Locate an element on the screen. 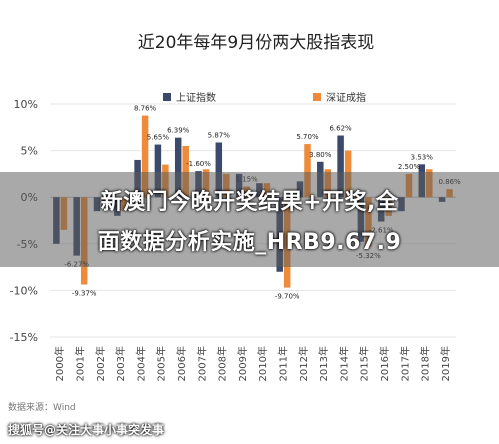 The image size is (499, 444). x-tick-label: 2001年 is located at coordinates (79, 363).